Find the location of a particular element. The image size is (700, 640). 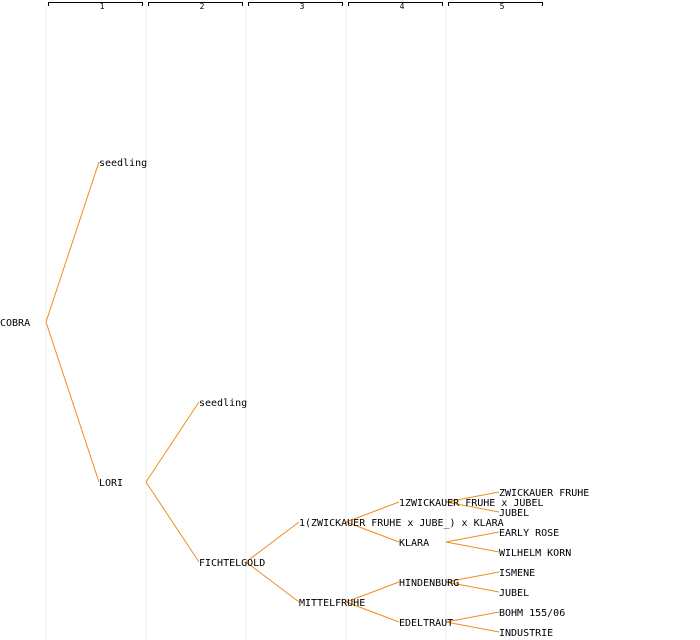

edge-edeltraut-bohm is located at coordinates (472, 617).